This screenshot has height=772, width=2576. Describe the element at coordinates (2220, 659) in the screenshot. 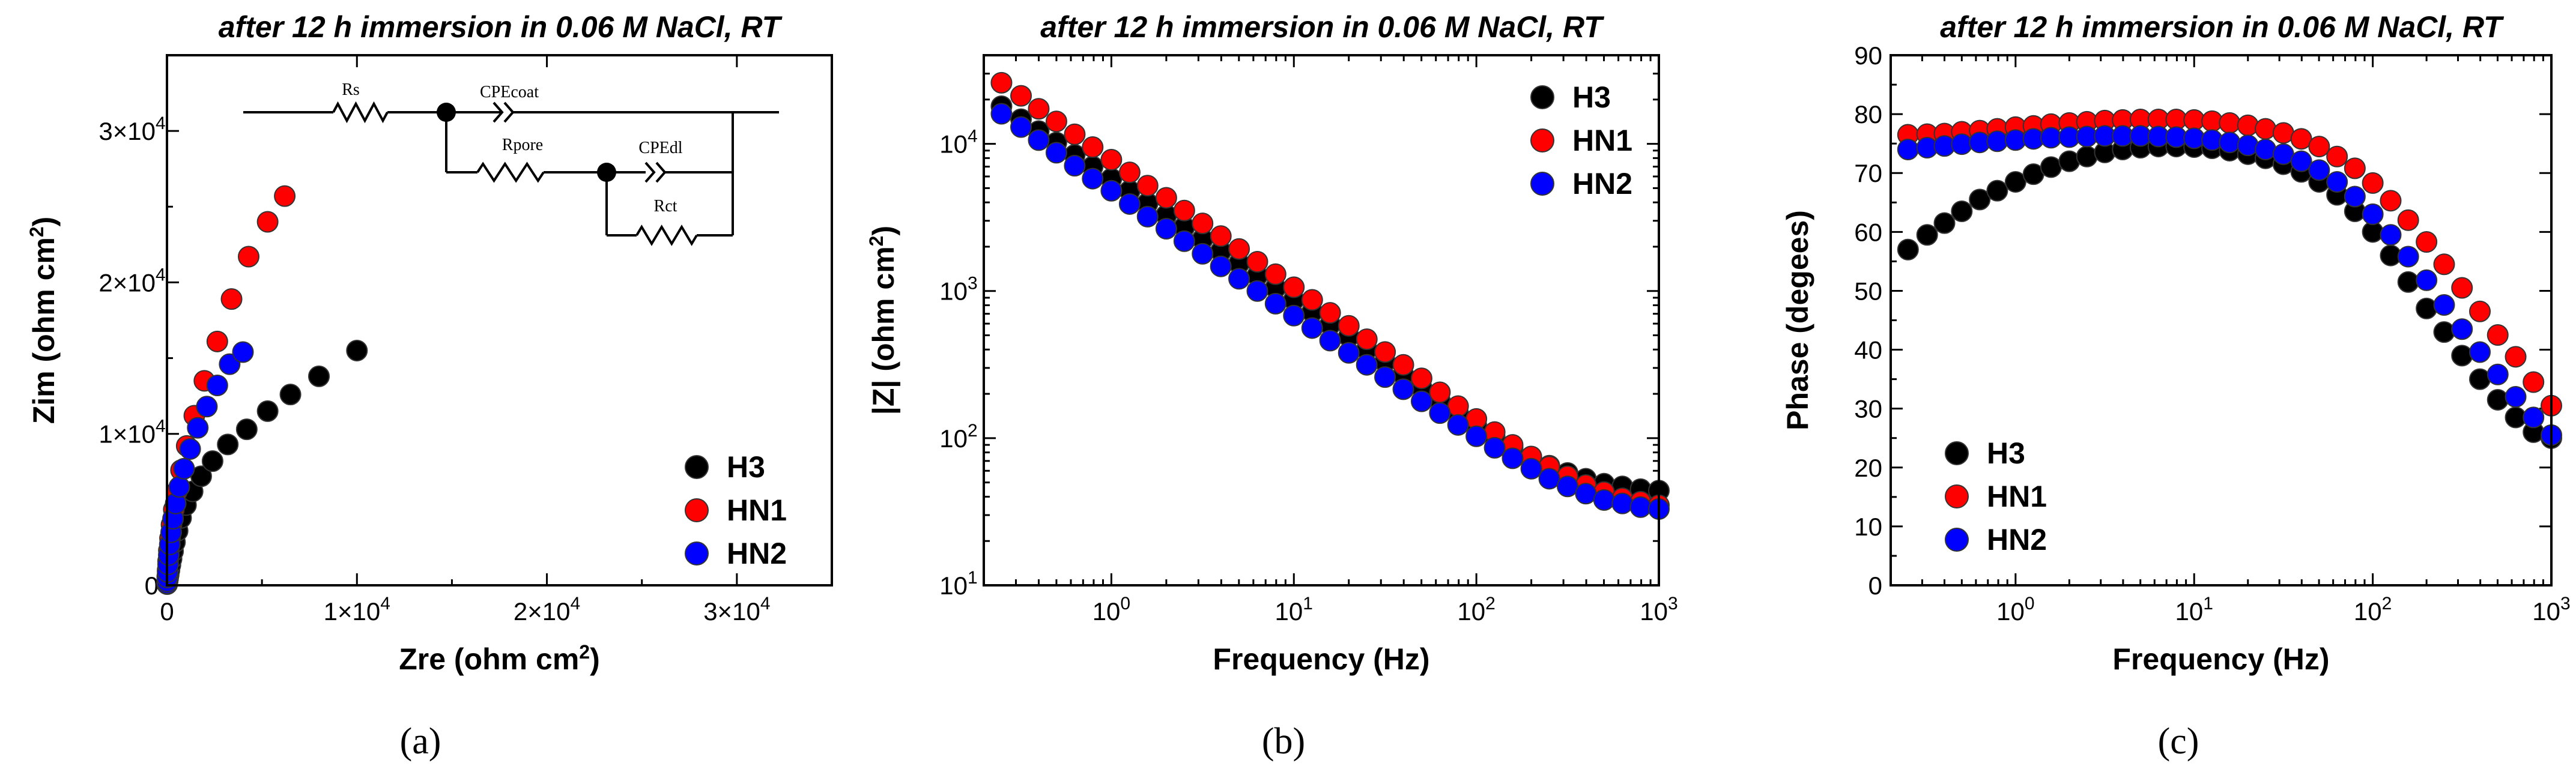

I see `x-axis-label: Frequency (Hz)` at that location.